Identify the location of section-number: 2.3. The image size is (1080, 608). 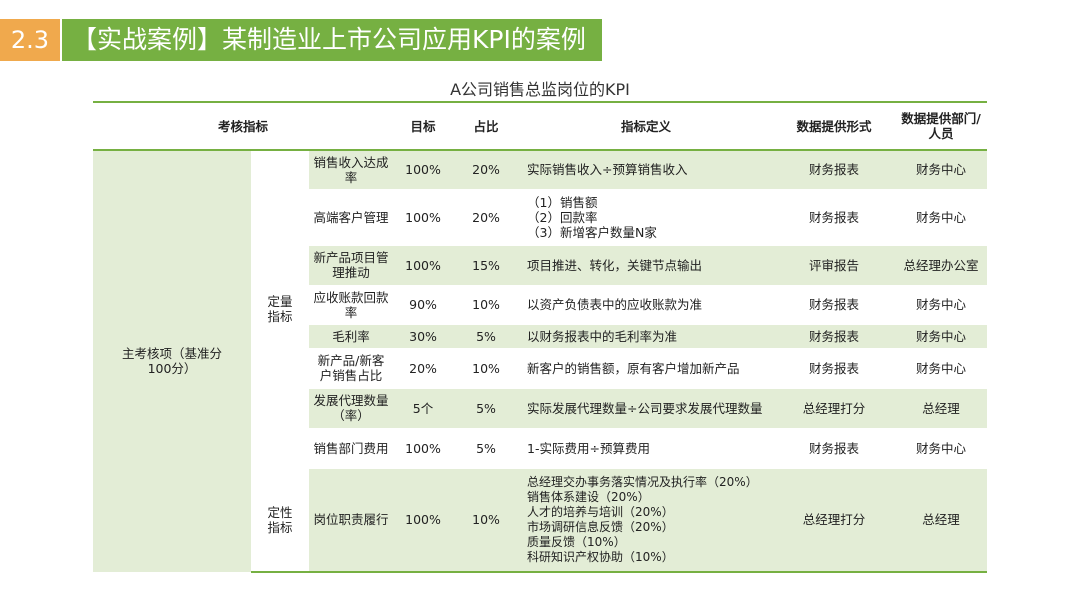
(30, 40).